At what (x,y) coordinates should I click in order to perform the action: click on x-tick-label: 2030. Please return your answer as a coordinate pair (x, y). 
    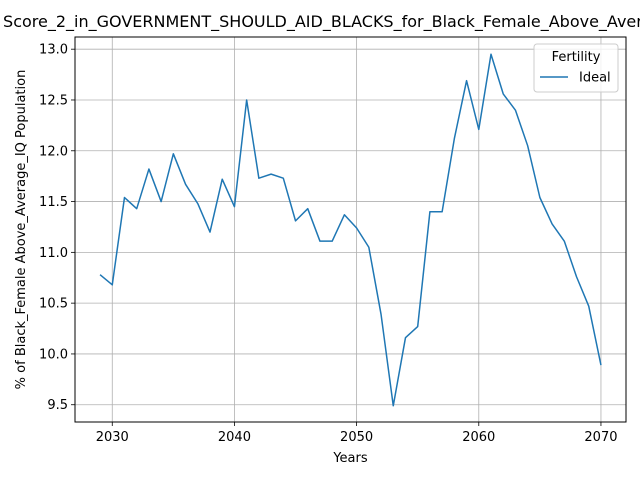
    Looking at the image, I should click on (112, 437).